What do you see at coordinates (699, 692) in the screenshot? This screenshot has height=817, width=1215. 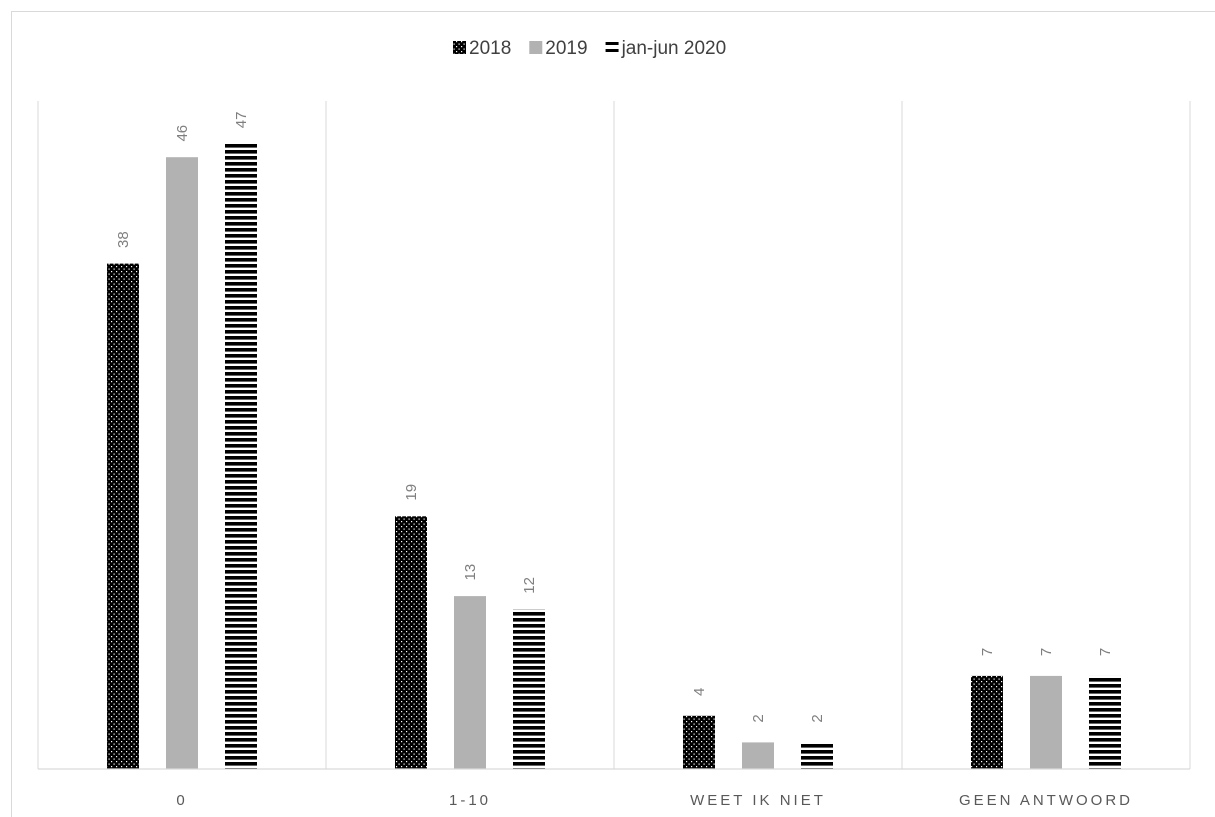 I see `data-label: 4` at bounding box center [699, 692].